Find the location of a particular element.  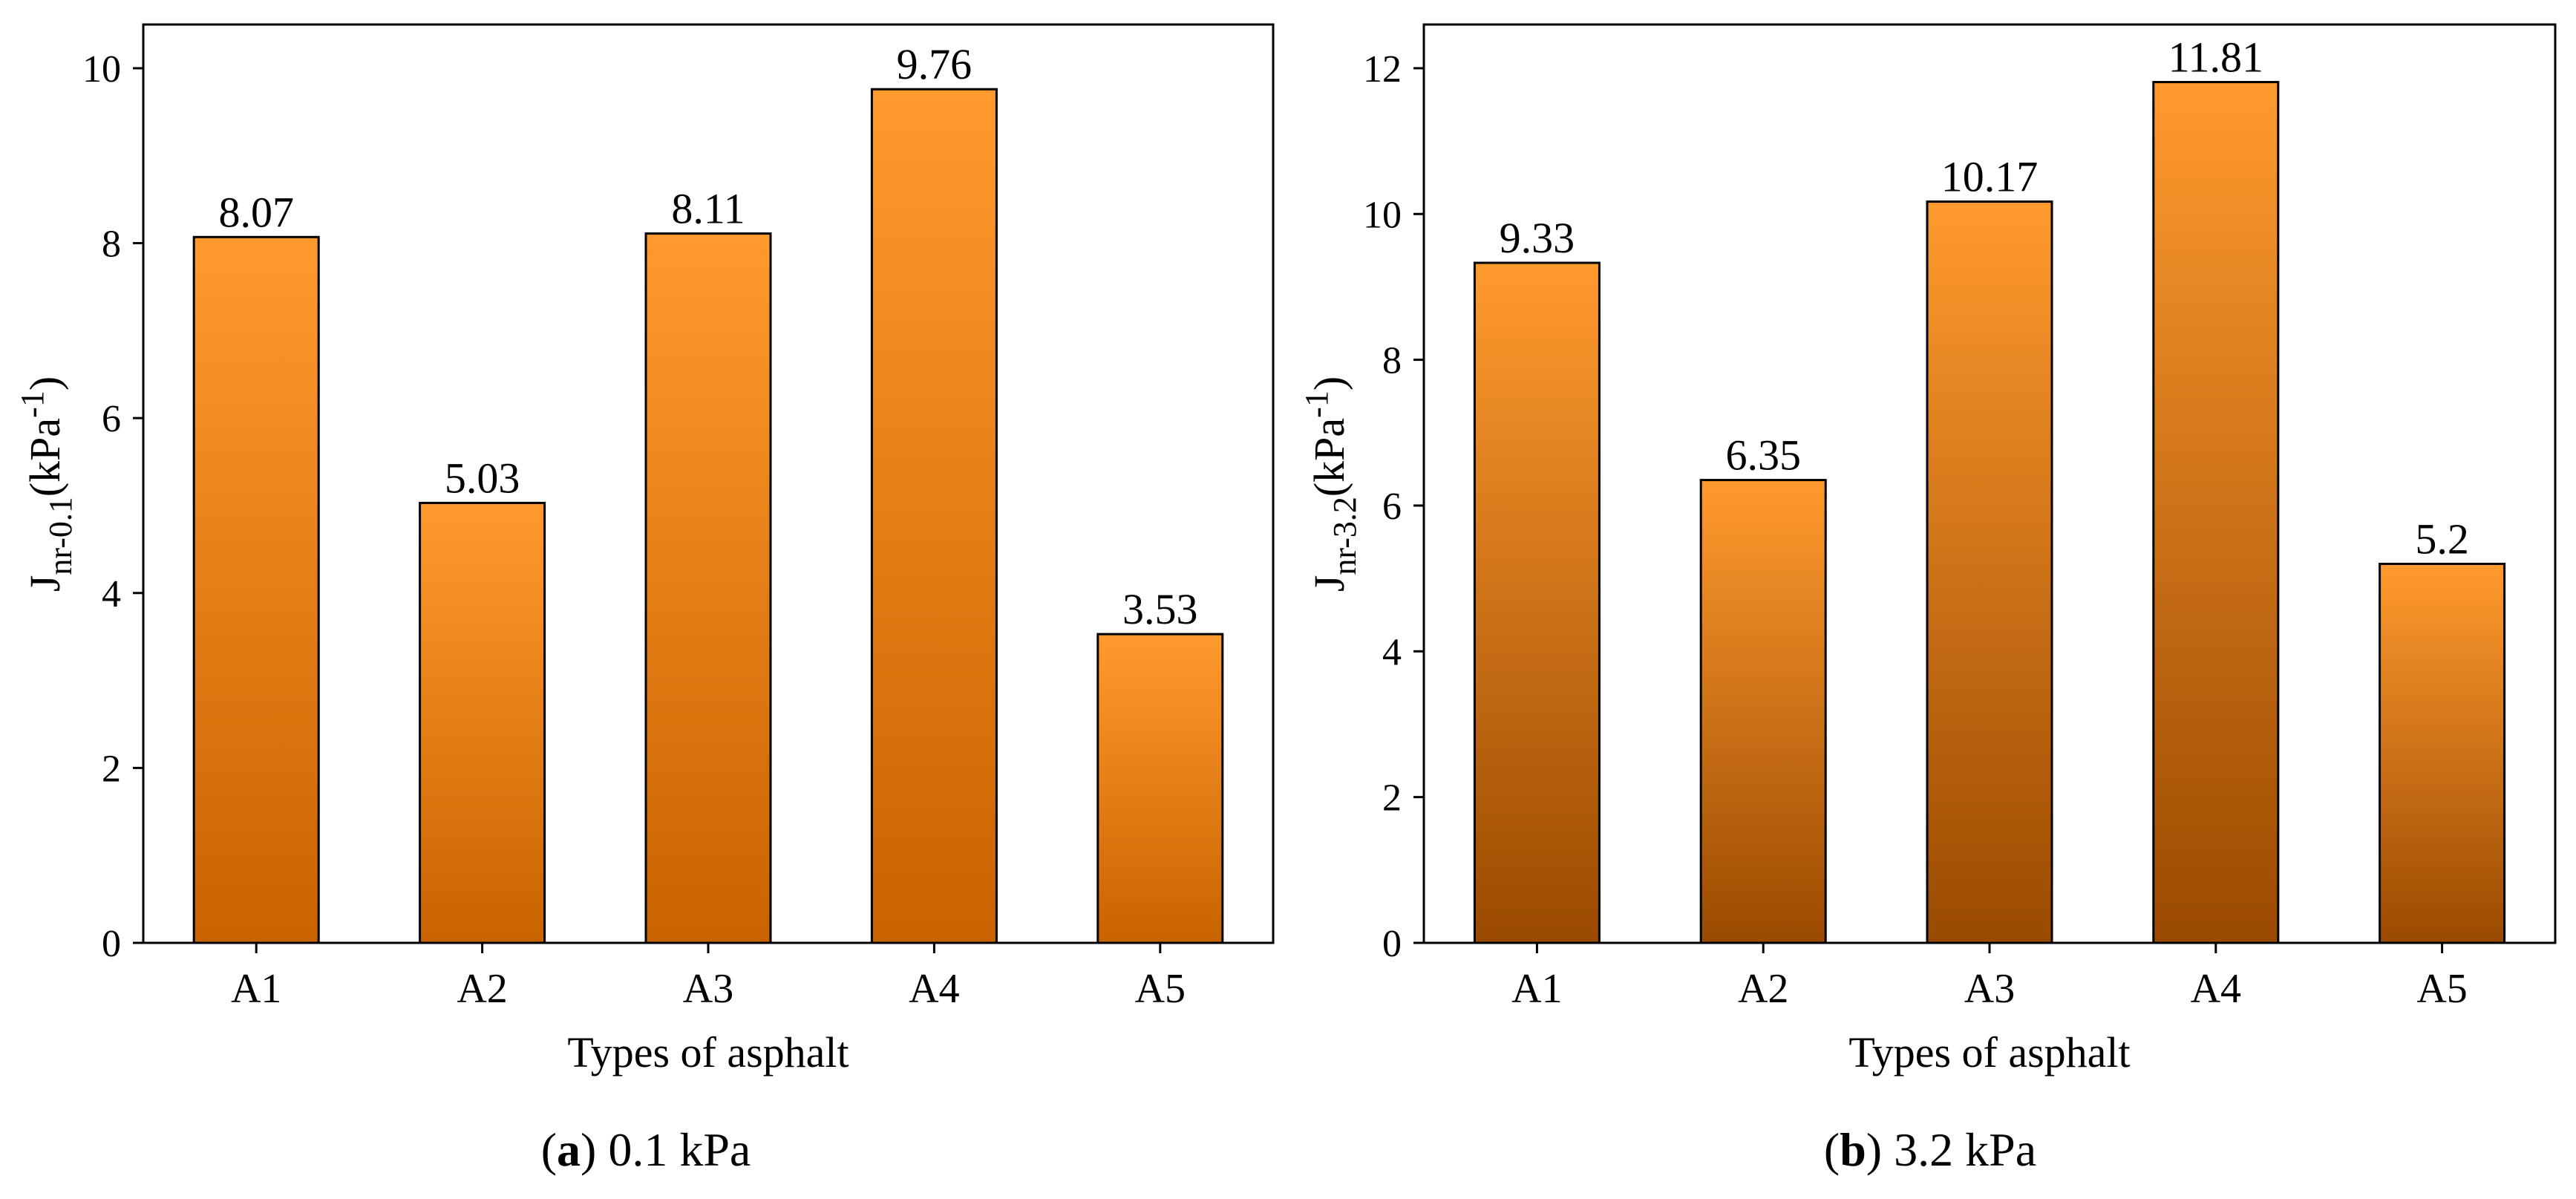

bar-value-label-a-a4: 9.76 is located at coordinates (935, 64).